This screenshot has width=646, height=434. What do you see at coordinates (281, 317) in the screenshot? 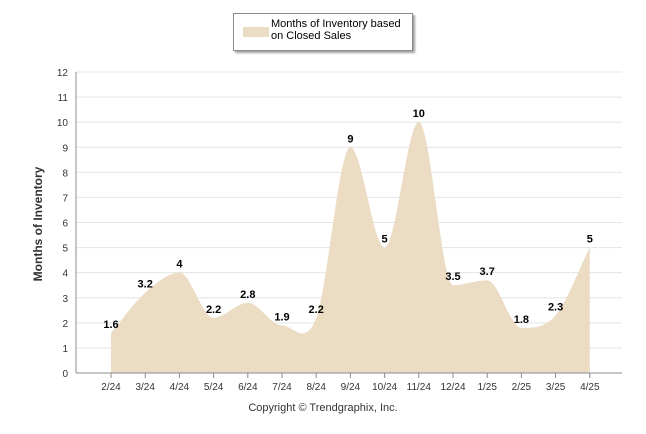
I see `data-label: 1.9` at bounding box center [281, 317].